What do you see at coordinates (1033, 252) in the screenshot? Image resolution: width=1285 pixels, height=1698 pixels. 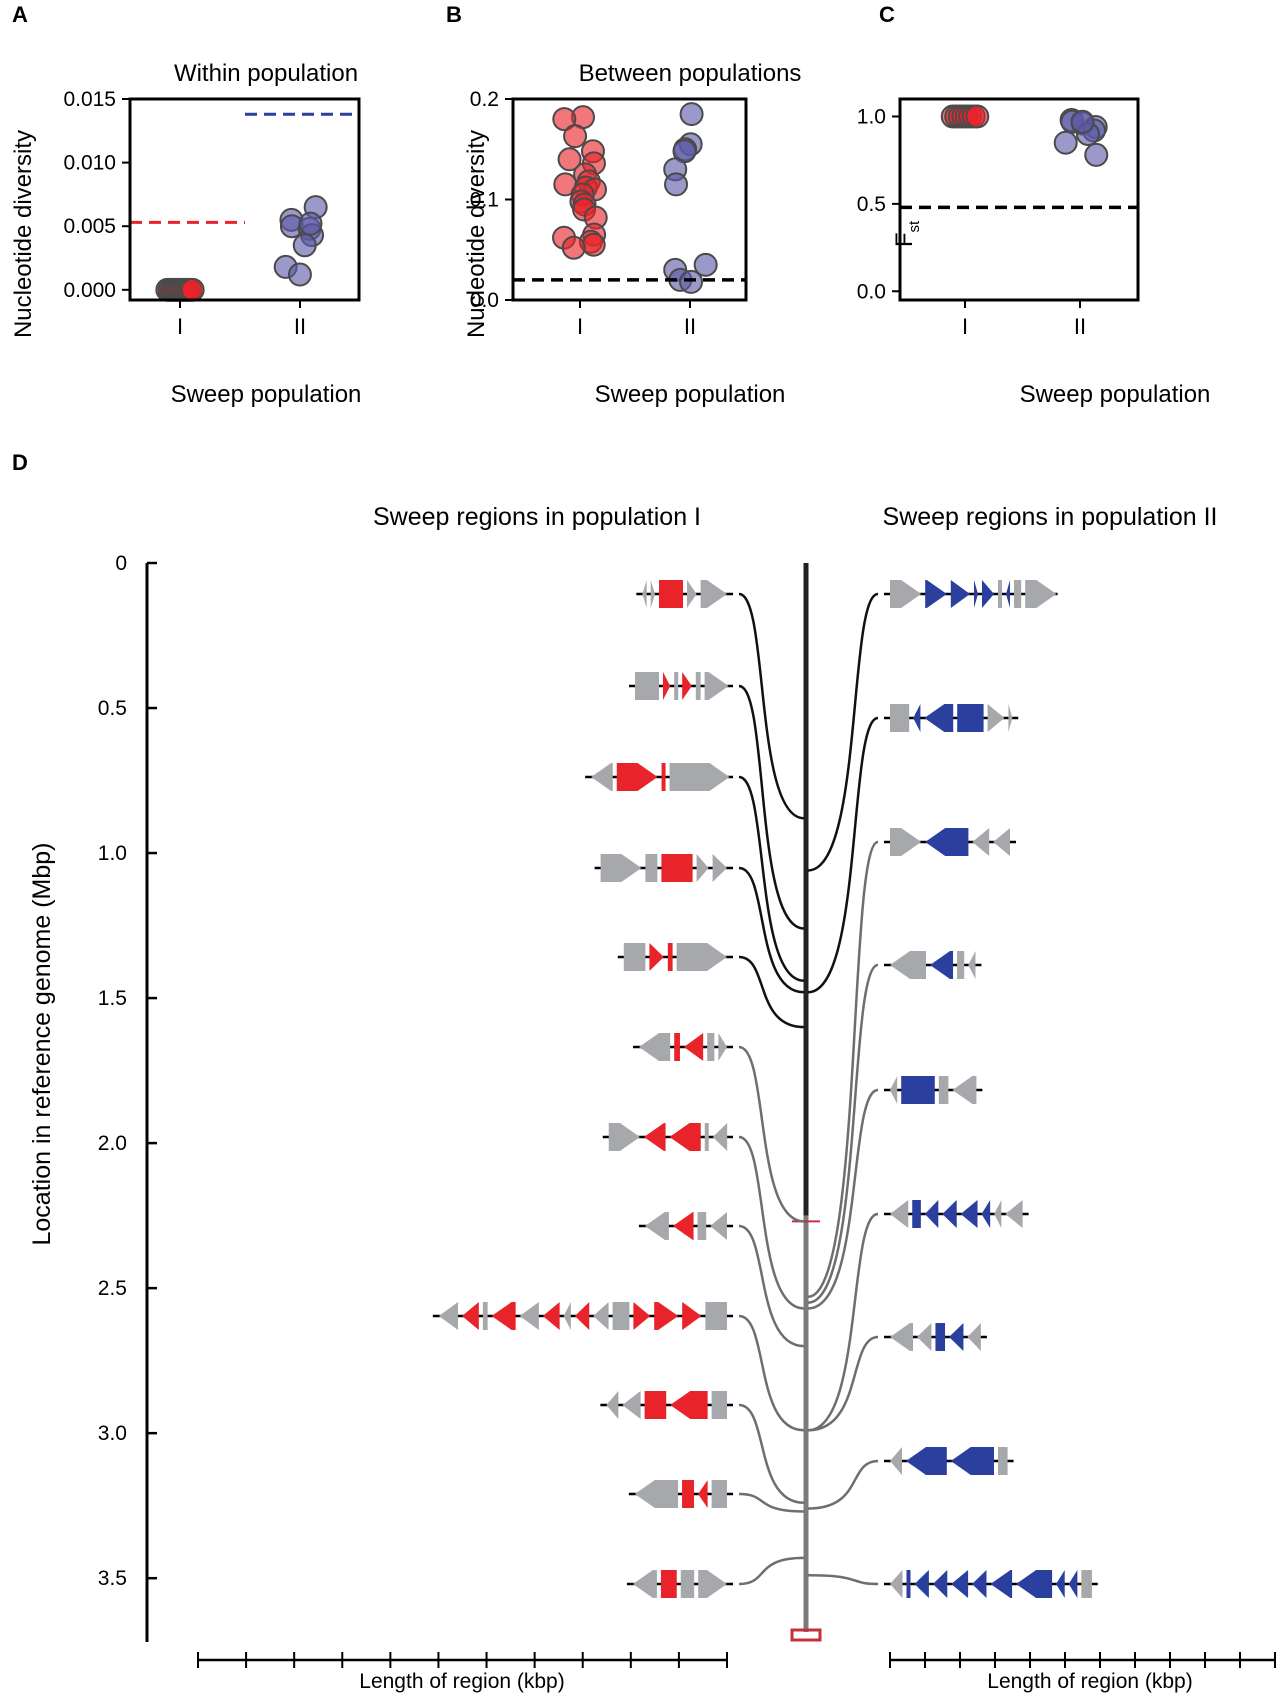 I see `panel-c-chart: Sweep population Fst 0.00.51.0I II` at bounding box center [1033, 252].